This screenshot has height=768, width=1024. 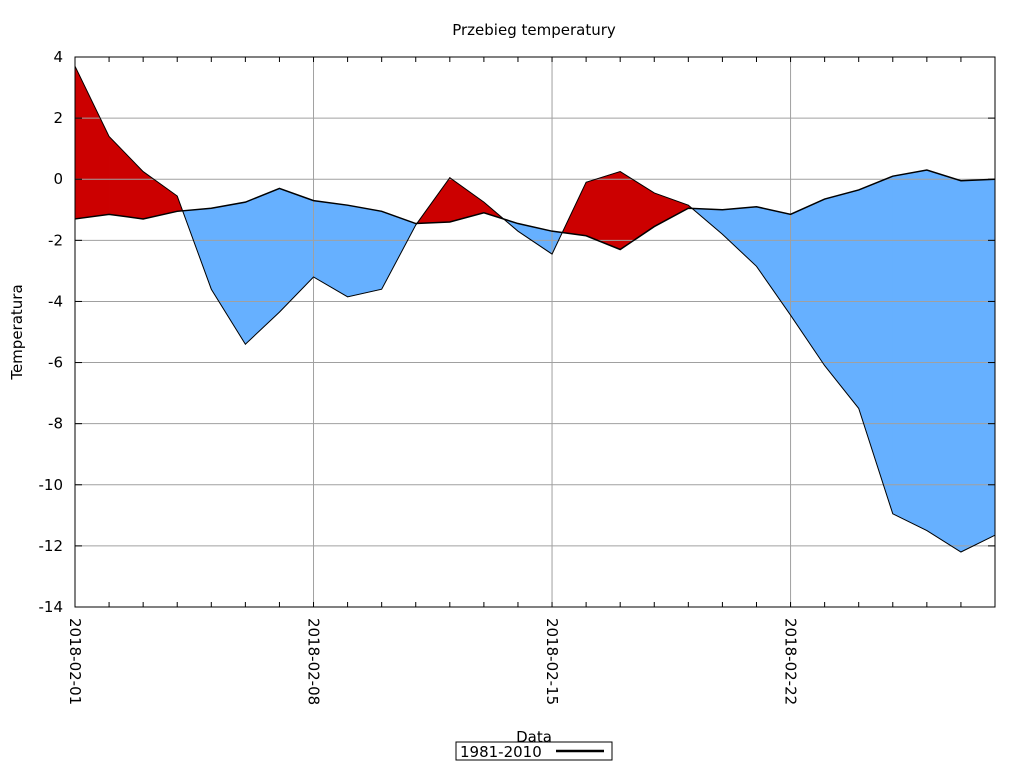 What do you see at coordinates (55, 363) in the screenshot?
I see `y-tick-label: -6` at bounding box center [55, 363].